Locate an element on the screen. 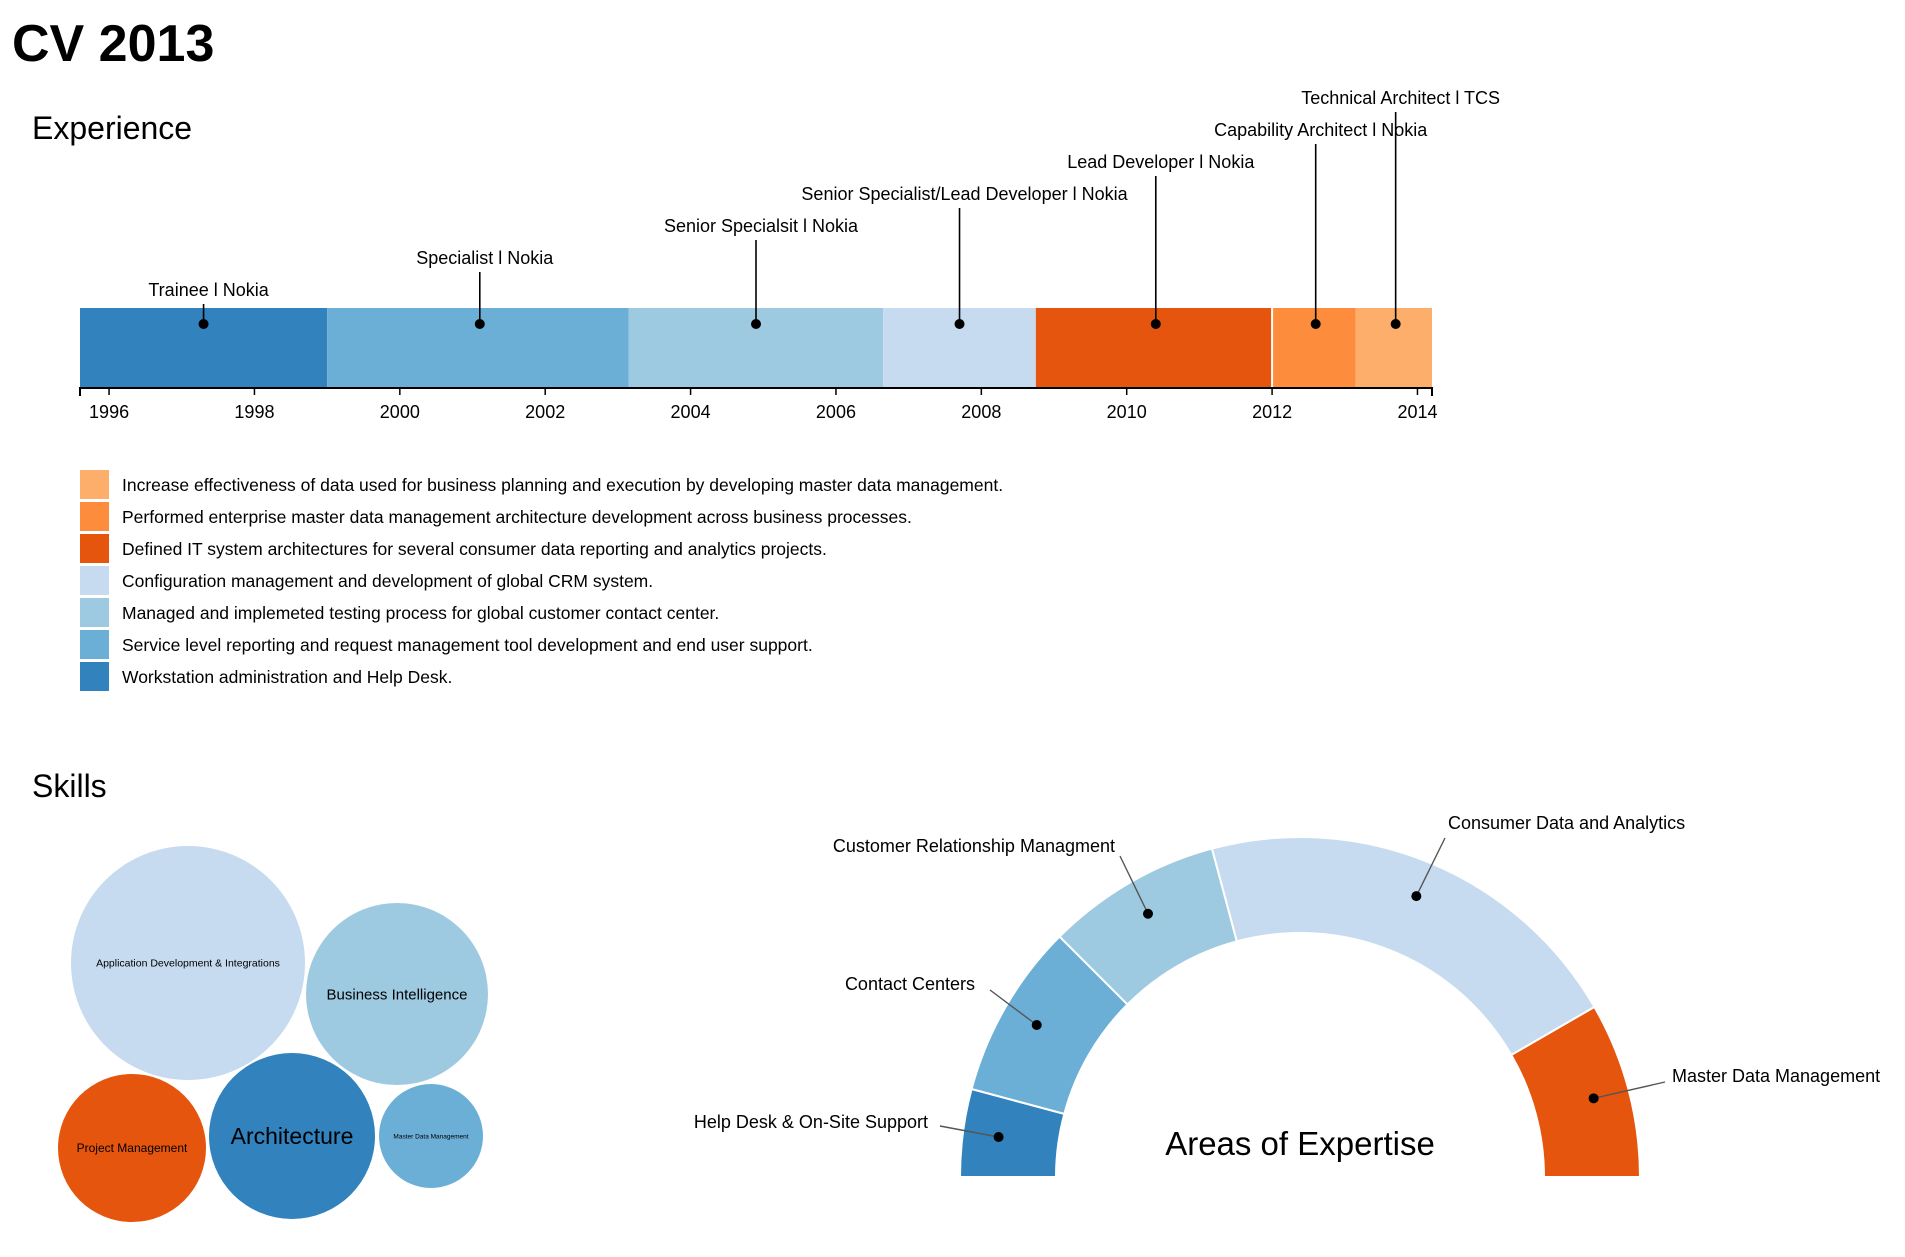 Image resolution: width=1905 pixels, height=1257 pixels. timeline-role-label: Technical Architect l TCS is located at coordinates (1400, 98).